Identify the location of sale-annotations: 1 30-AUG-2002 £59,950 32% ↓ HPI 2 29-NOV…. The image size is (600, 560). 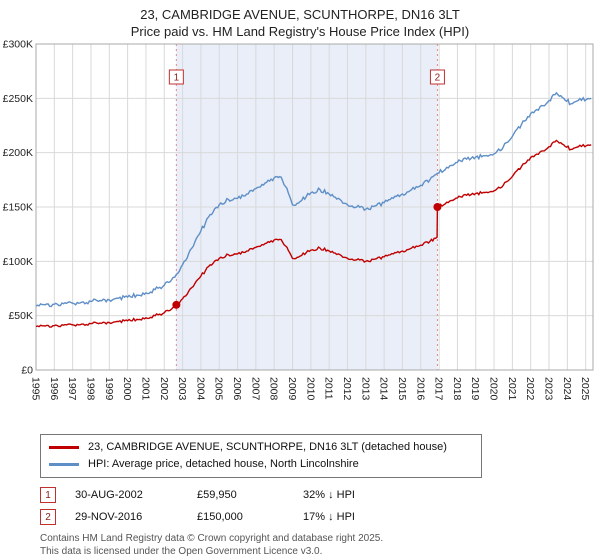
(320, 506).